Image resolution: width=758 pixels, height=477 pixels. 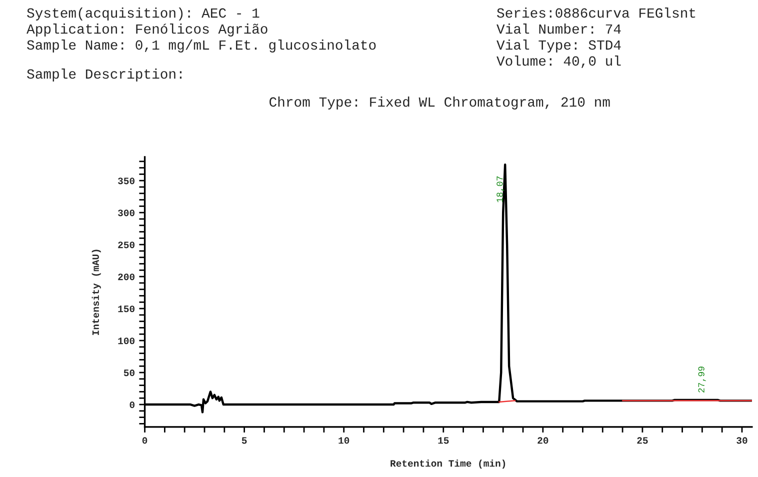 I want to click on text: Vial Type: STD4, so click(x=558, y=46).